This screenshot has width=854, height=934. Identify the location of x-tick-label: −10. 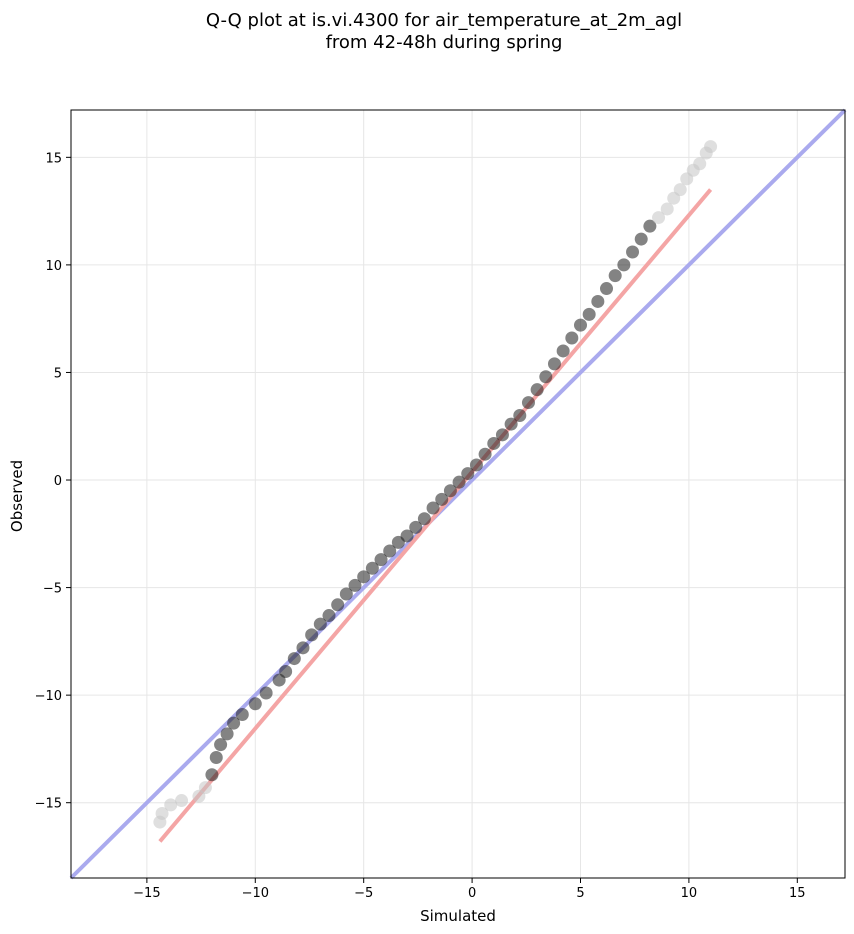
(255, 893).